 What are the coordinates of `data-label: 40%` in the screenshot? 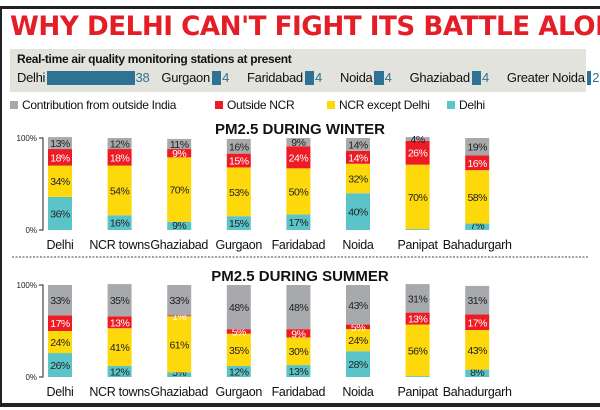 It's located at (358, 213).